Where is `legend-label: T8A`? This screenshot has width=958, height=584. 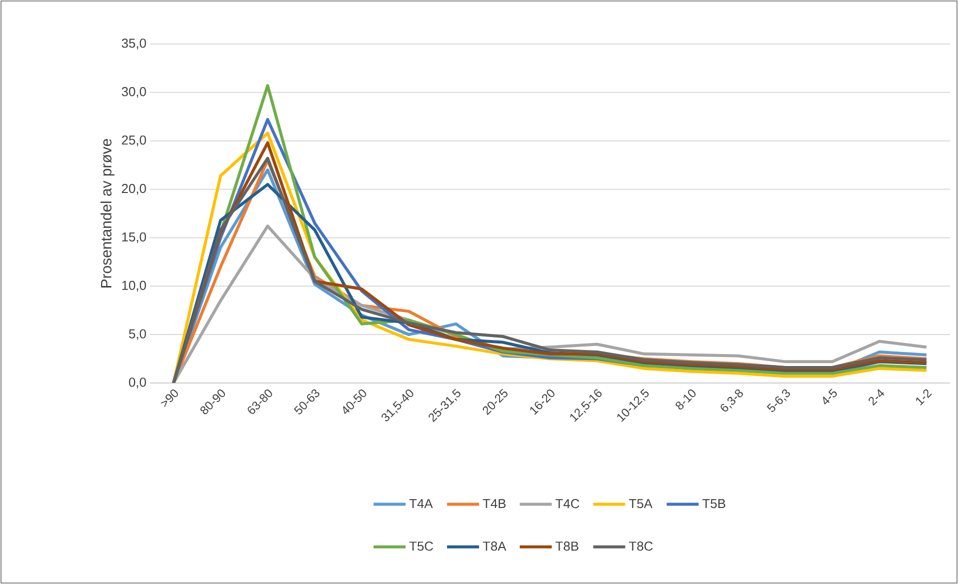 legend-label: T8A is located at coordinates (494, 546).